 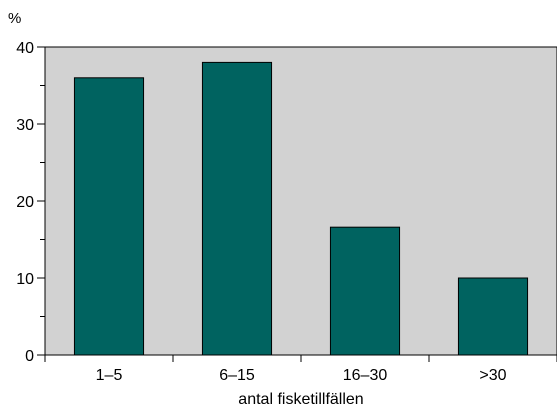 What do you see at coordinates (237, 375) in the screenshot?
I see `x-tick-label: 6–15` at bounding box center [237, 375].